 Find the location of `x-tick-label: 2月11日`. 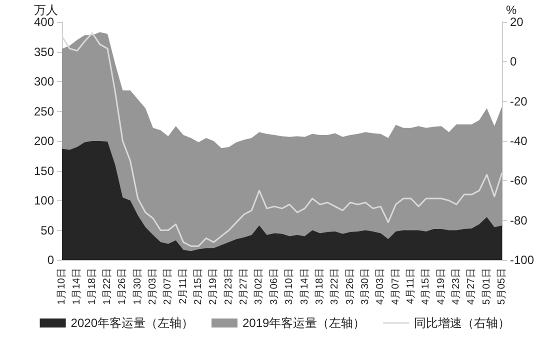

x-tick-label: 2月11日 is located at coordinates (183, 286).